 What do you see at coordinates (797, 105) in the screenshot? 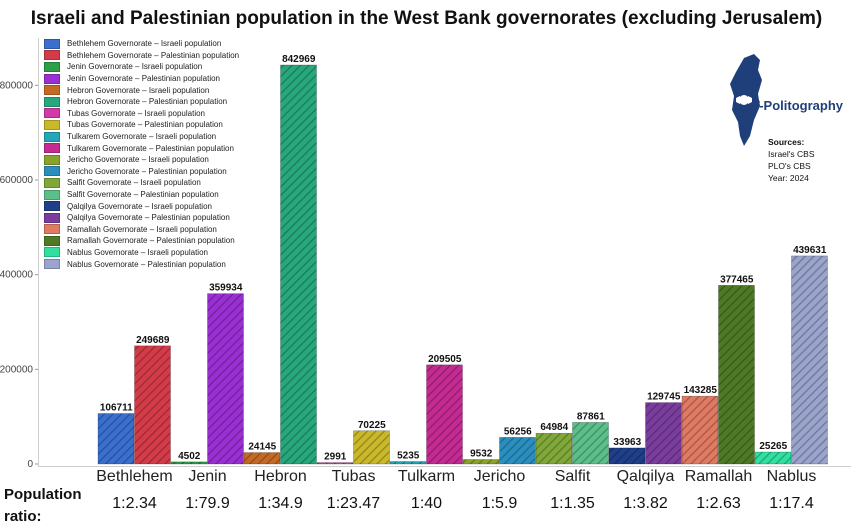
I see `logo-text: T-Politography` at bounding box center [797, 105].